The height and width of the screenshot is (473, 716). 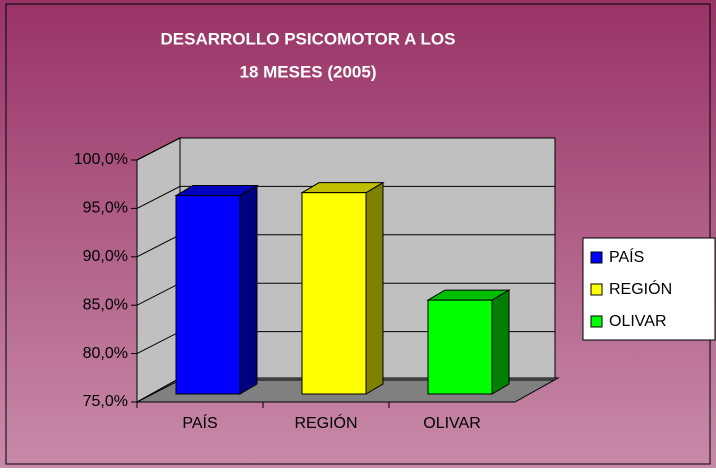 I want to click on y-tick-label: 85,0%, so click(x=105, y=304).